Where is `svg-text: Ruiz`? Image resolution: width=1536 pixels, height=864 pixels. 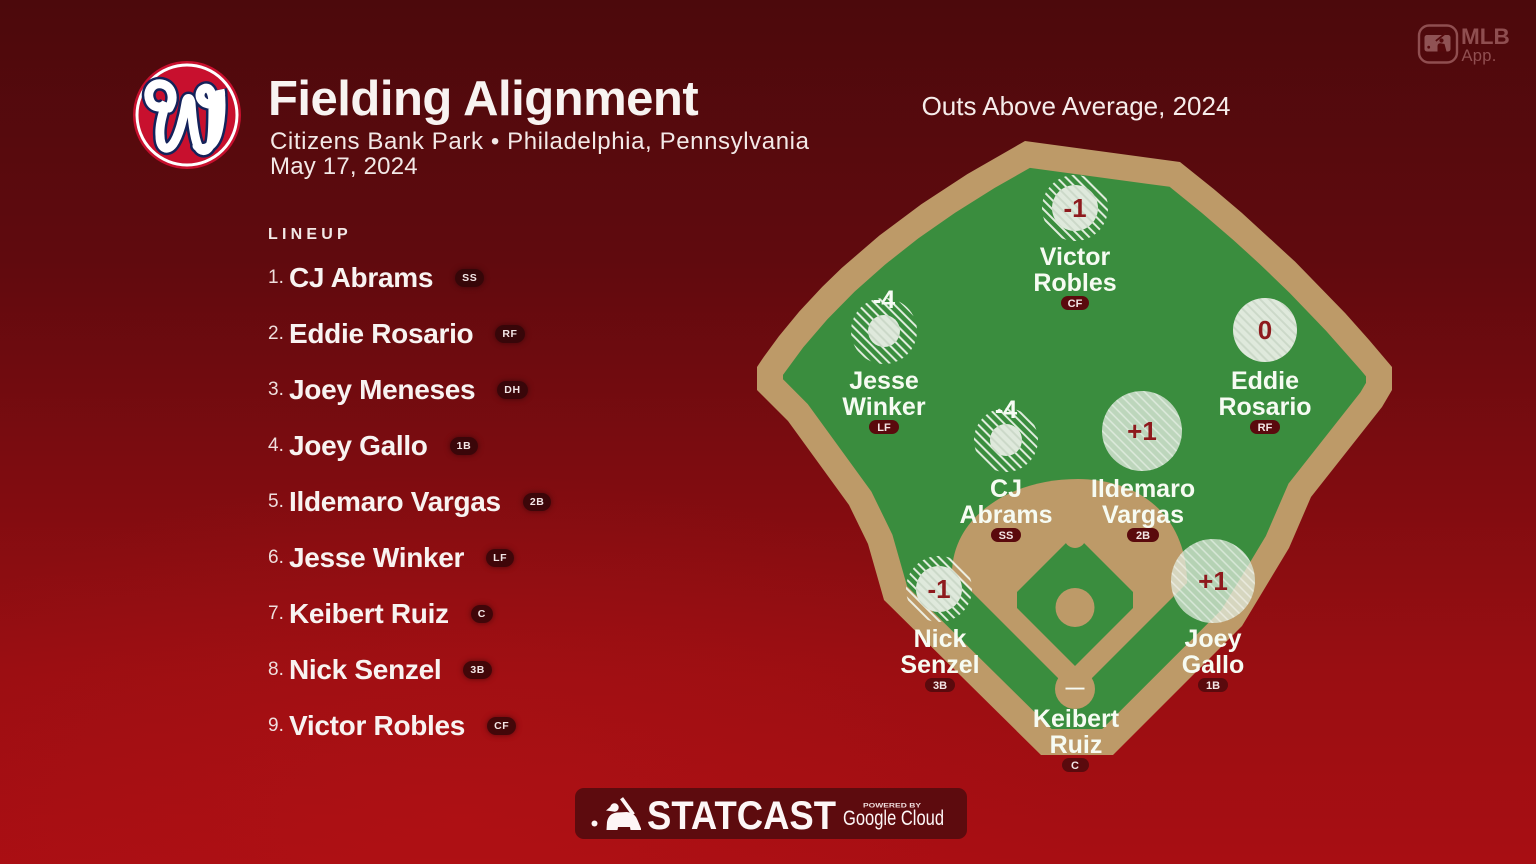
svg-text: Ruiz is located at coordinates (1076, 745).